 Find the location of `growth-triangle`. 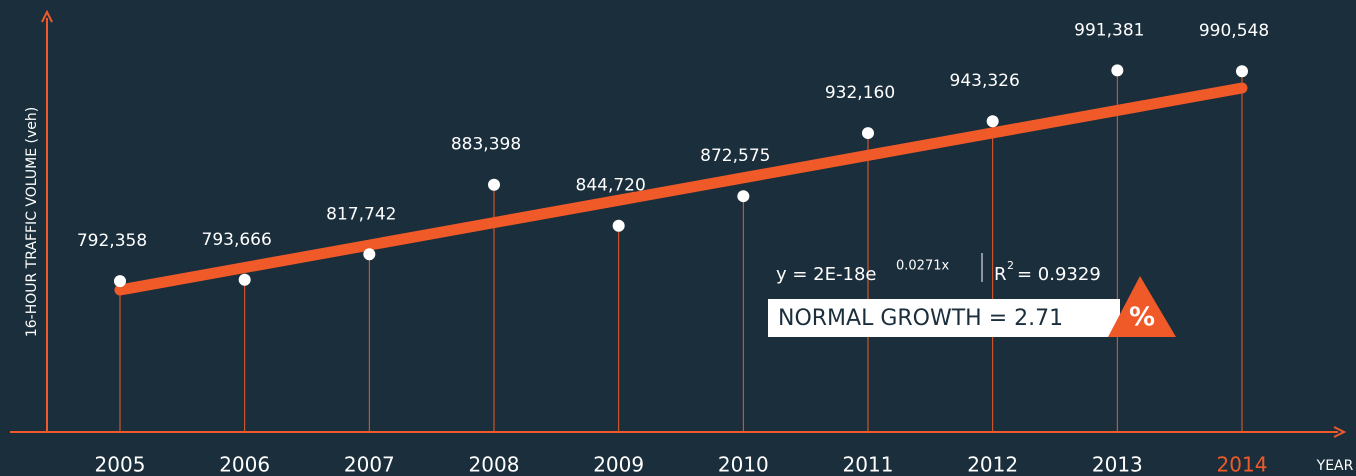

growth-triangle is located at coordinates (1142, 306).